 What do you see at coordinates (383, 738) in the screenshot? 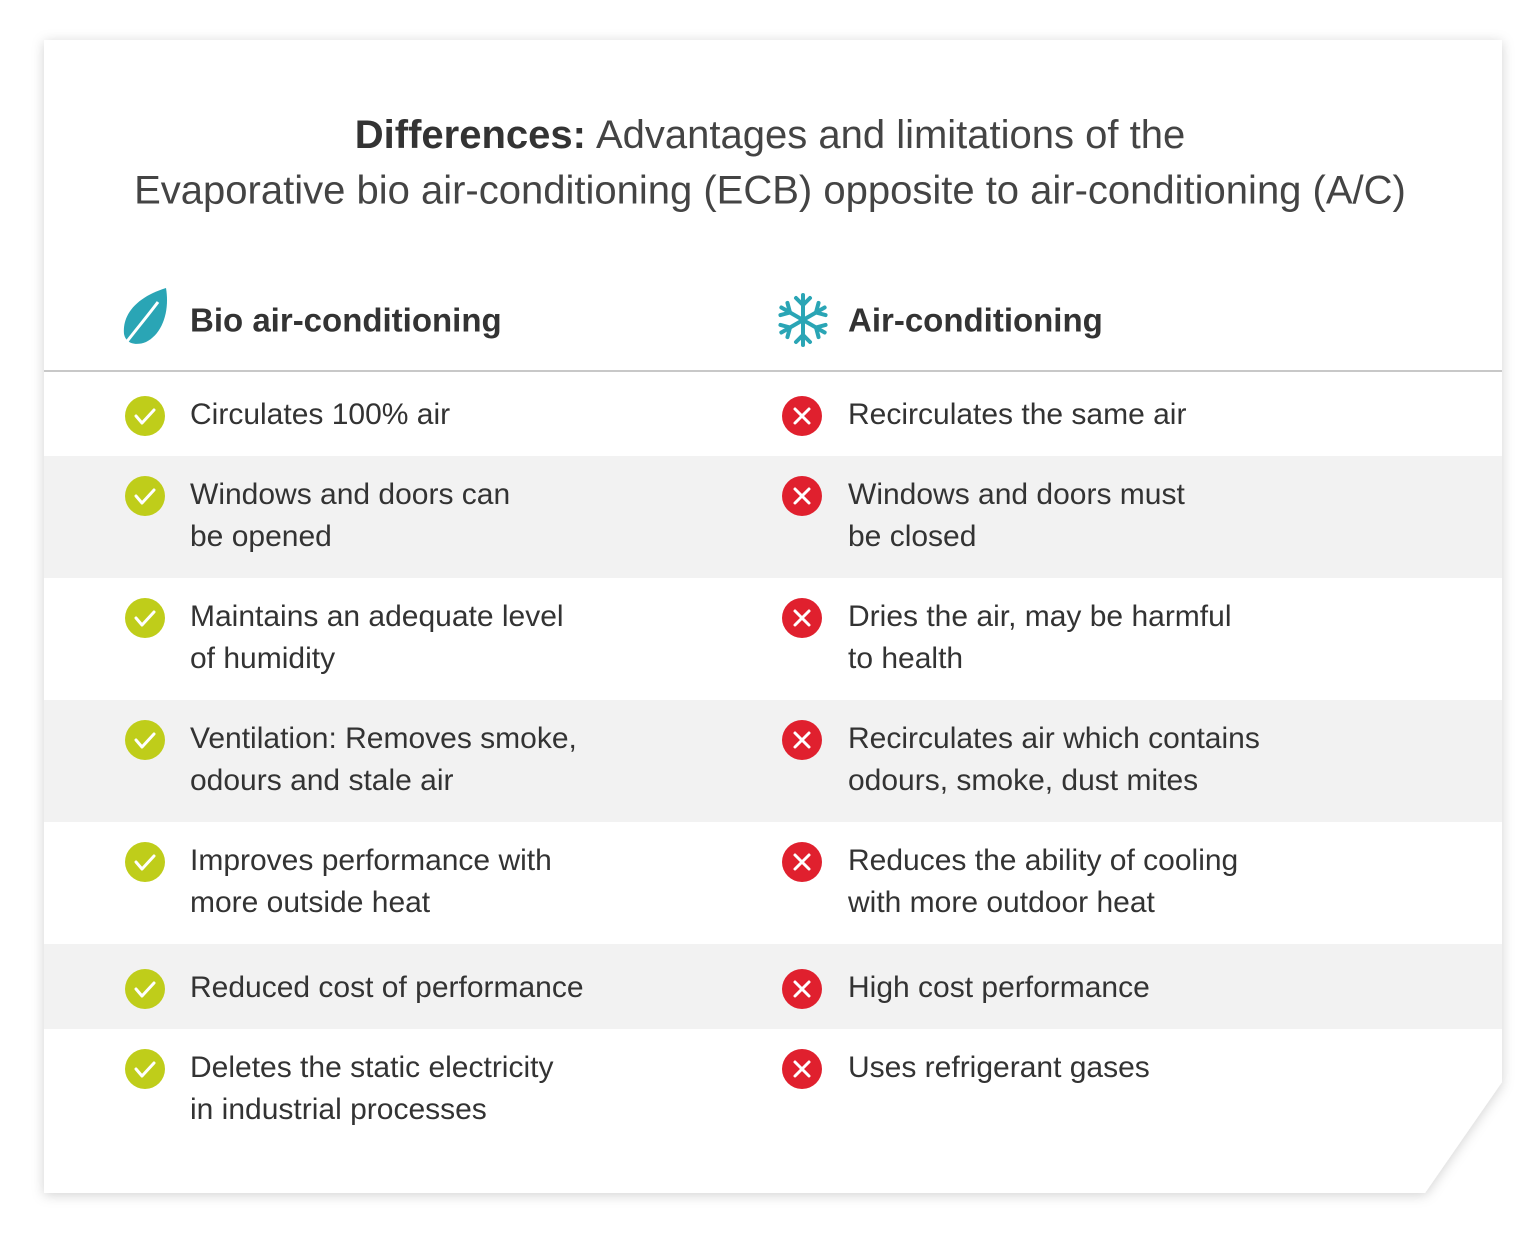
I see `cell-text: Ventilation: Removes smoke,` at bounding box center [383, 738].